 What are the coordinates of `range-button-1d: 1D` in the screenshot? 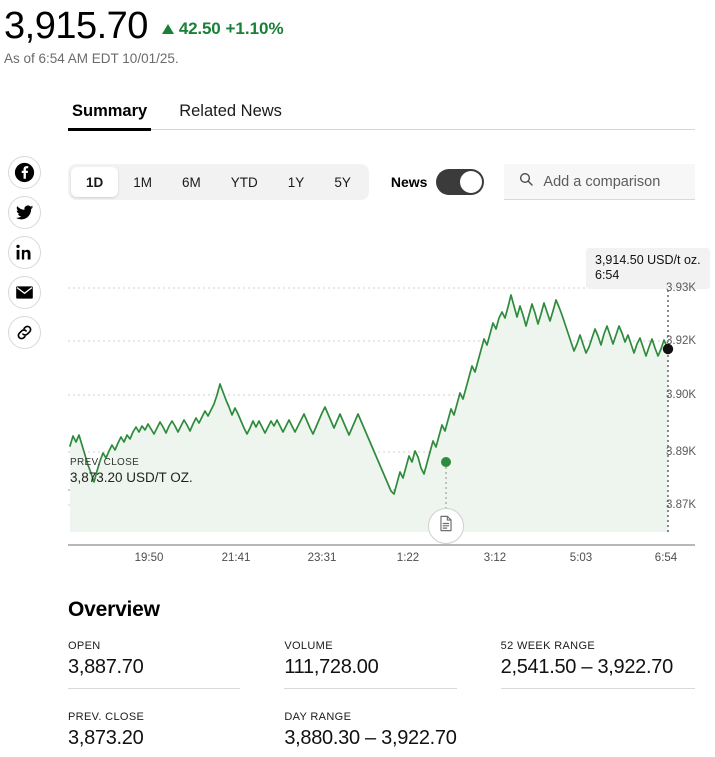 It's located at (95, 182).